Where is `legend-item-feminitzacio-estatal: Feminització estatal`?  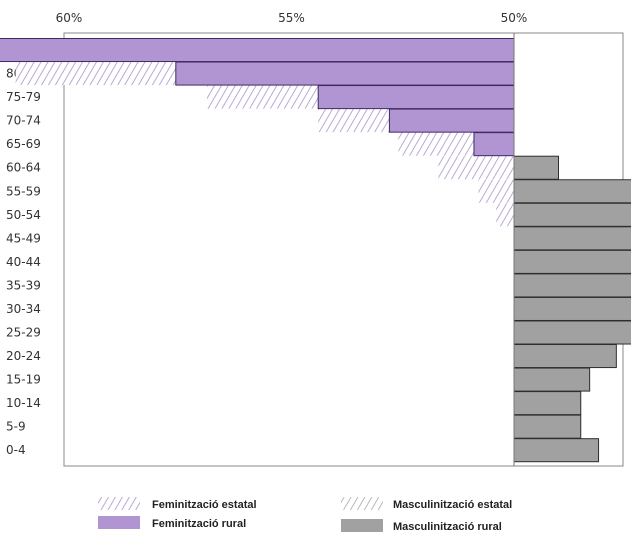
legend-item-feminitzacio-estatal: Feminització estatal is located at coordinates (177, 504).